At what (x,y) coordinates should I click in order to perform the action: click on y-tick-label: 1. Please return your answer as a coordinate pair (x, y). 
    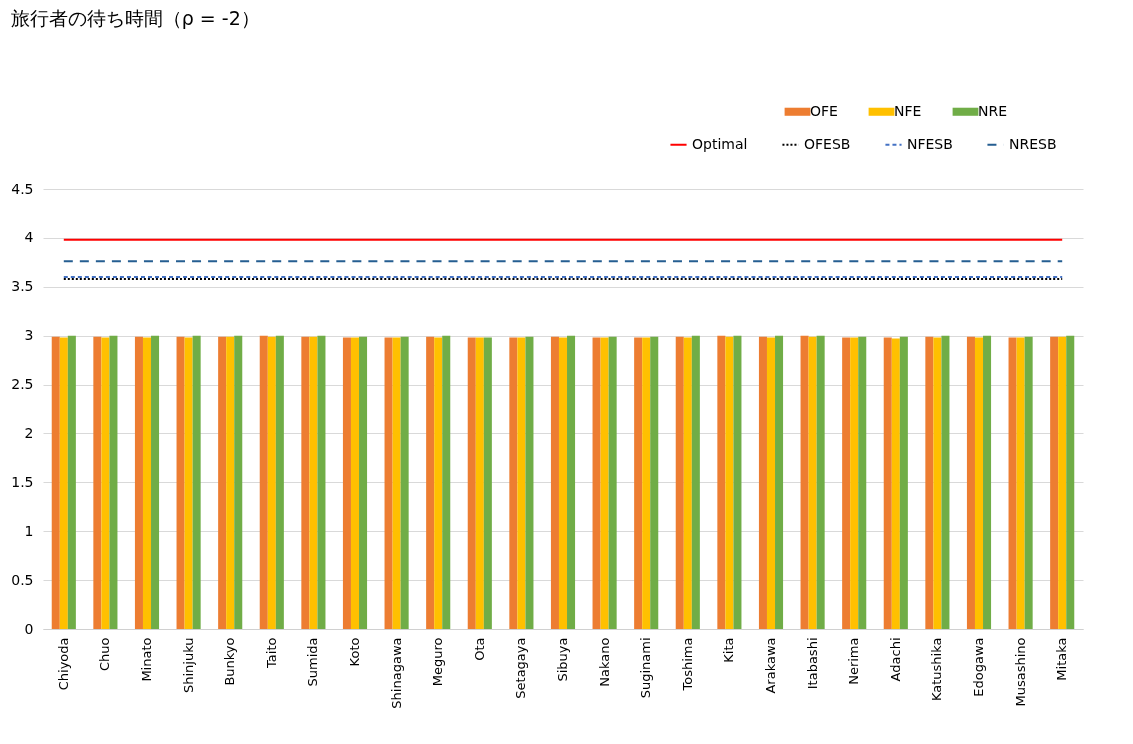
    Looking at the image, I should click on (29, 530).